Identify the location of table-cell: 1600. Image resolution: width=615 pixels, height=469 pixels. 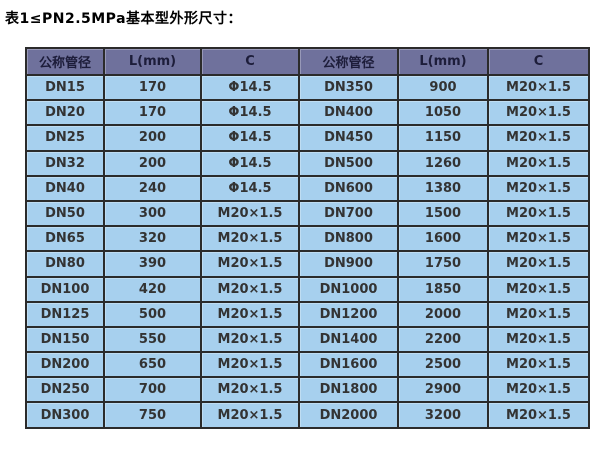
(443, 239).